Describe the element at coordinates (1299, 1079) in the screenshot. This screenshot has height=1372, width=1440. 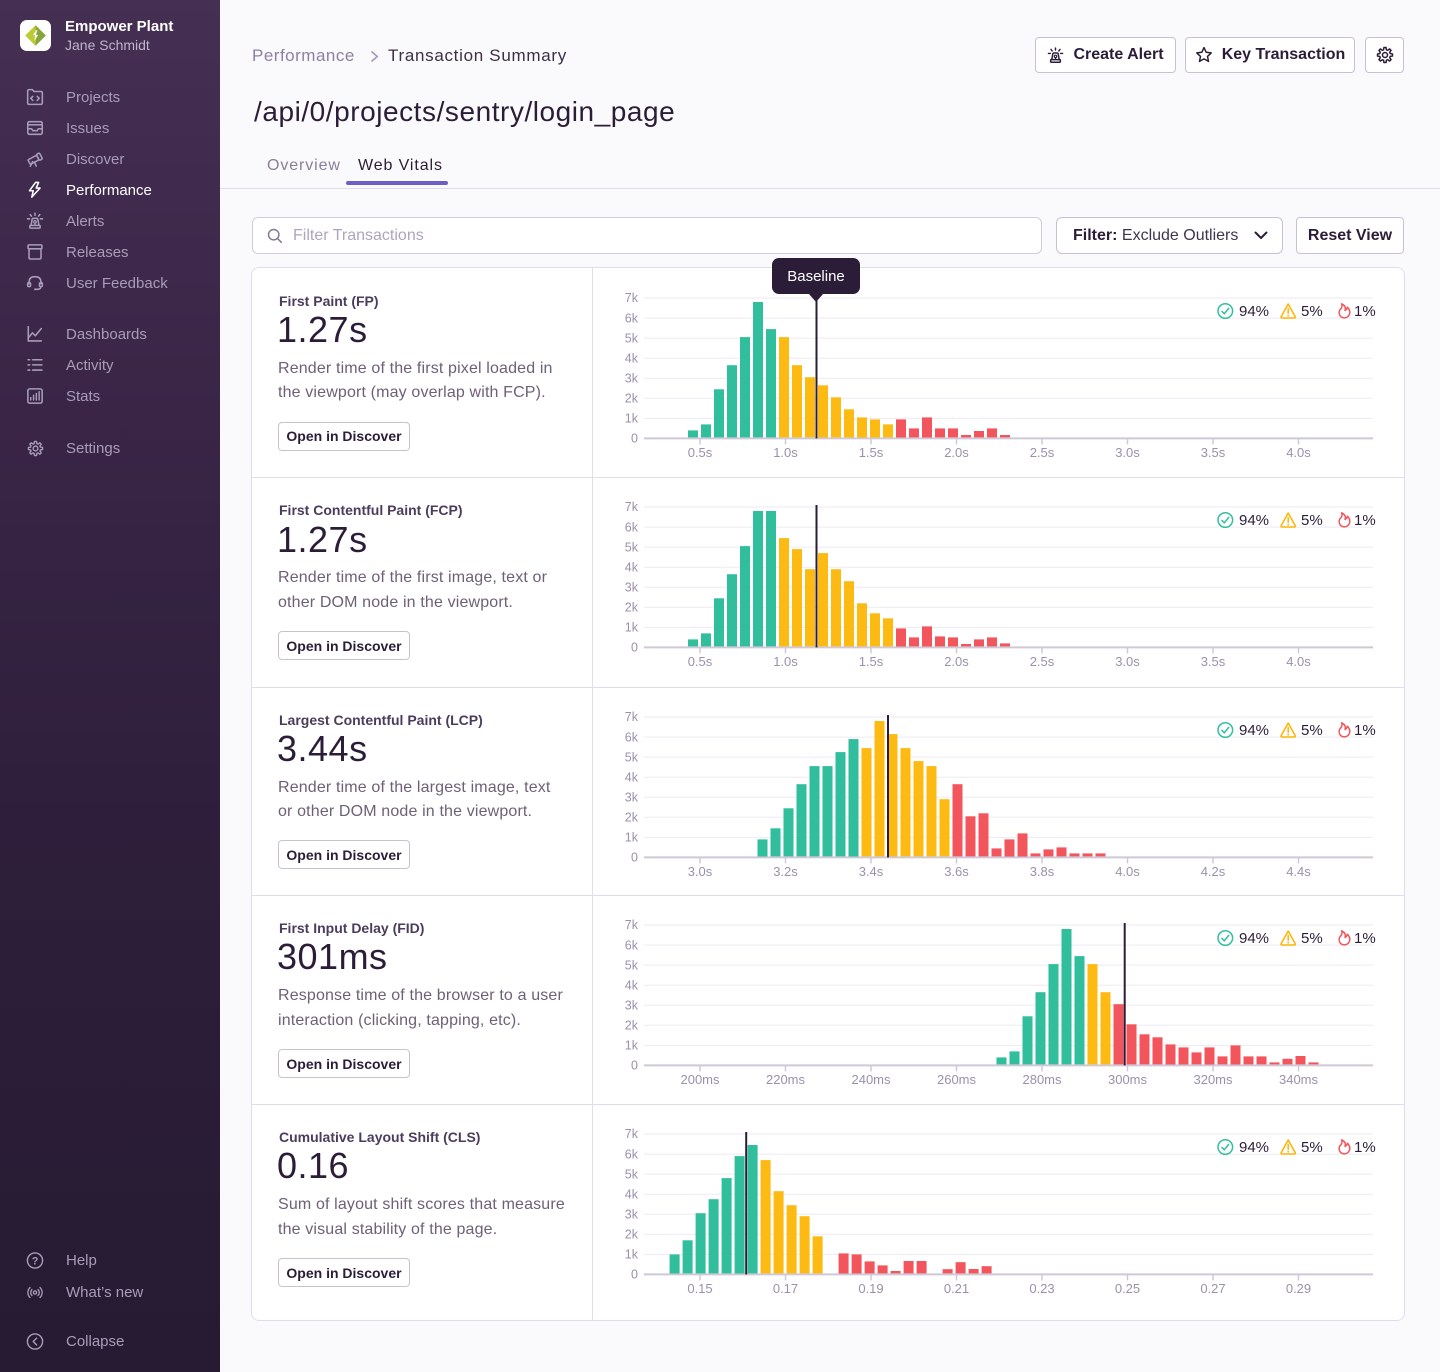
I see `svg-text: 340ms` at that location.